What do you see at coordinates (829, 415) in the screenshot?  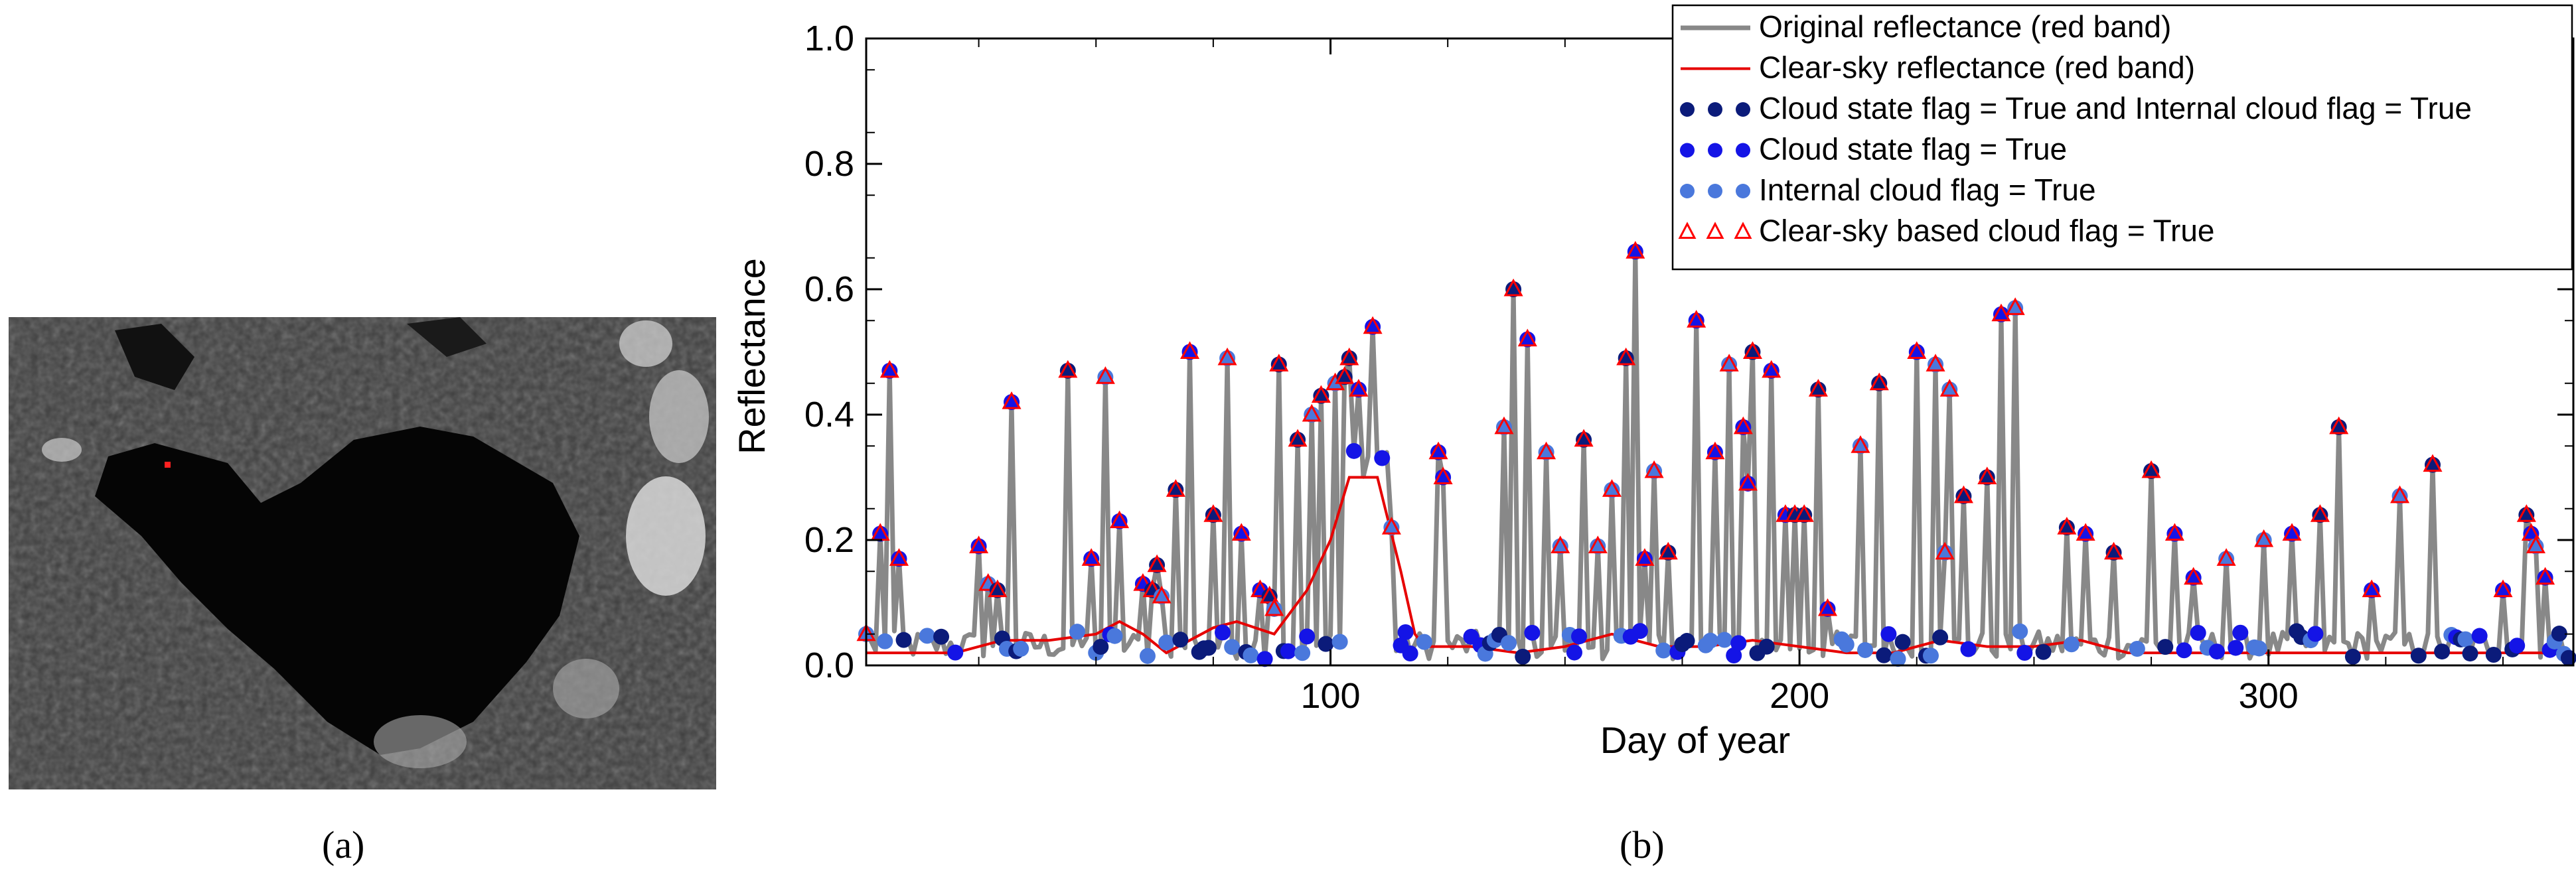 I see `y-tick-label: 0.4` at bounding box center [829, 415].